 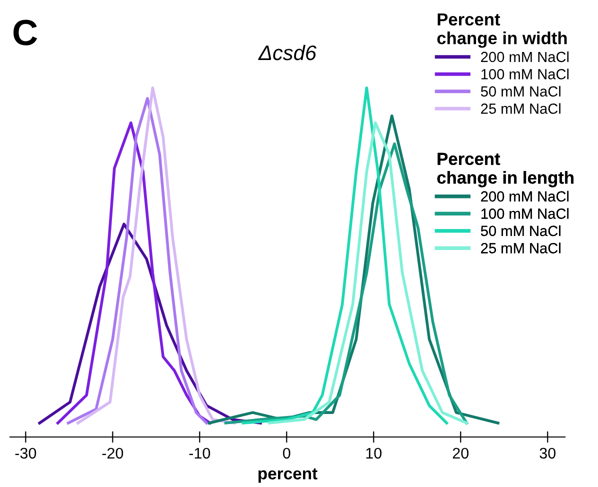 What do you see at coordinates (25, 33) in the screenshot?
I see `text: C` at bounding box center [25, 33].